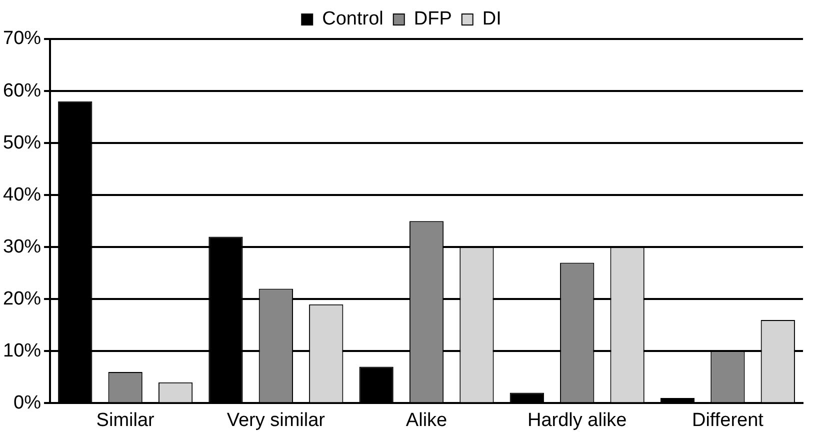 This screenshot has width=813, height=432. What do you see at coordinates (22, 143) in the screenshot?
I see `y-tick-label: 50%` at bounding box center [22, 143].